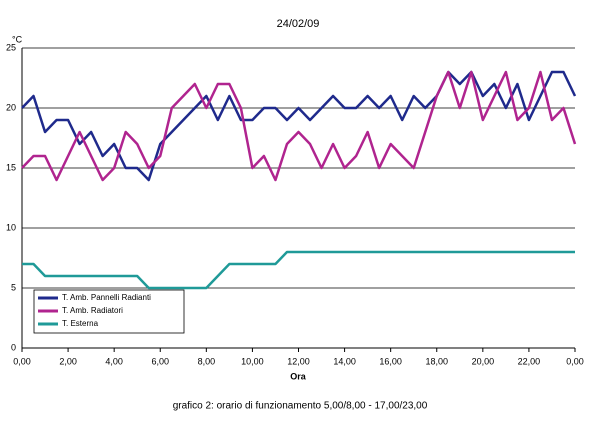 The width and height of the screenshot is (600, 429). What do you see at coordinates (11, 167) in the screenshot?
I see `y-tick-label: 15` at bounding box center [11, 167].